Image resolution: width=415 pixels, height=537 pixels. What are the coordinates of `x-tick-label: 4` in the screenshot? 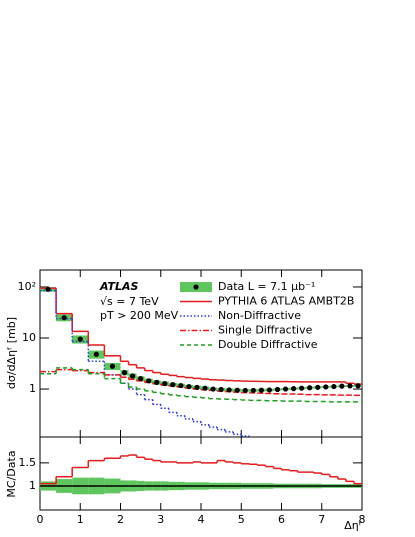 It's located at (201, 519).